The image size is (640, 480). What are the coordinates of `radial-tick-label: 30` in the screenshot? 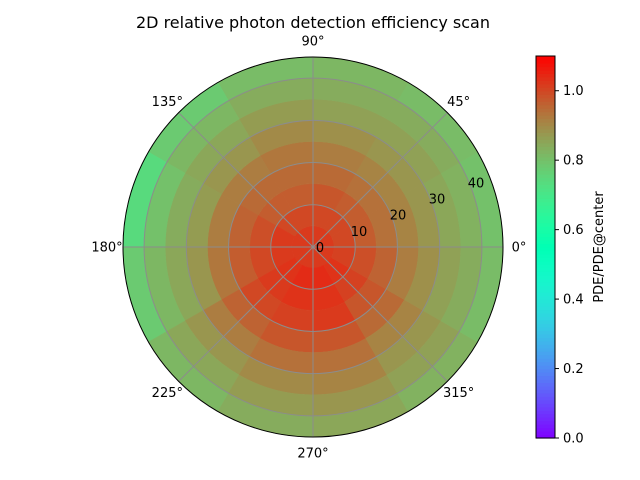 It's located at (437, 200).